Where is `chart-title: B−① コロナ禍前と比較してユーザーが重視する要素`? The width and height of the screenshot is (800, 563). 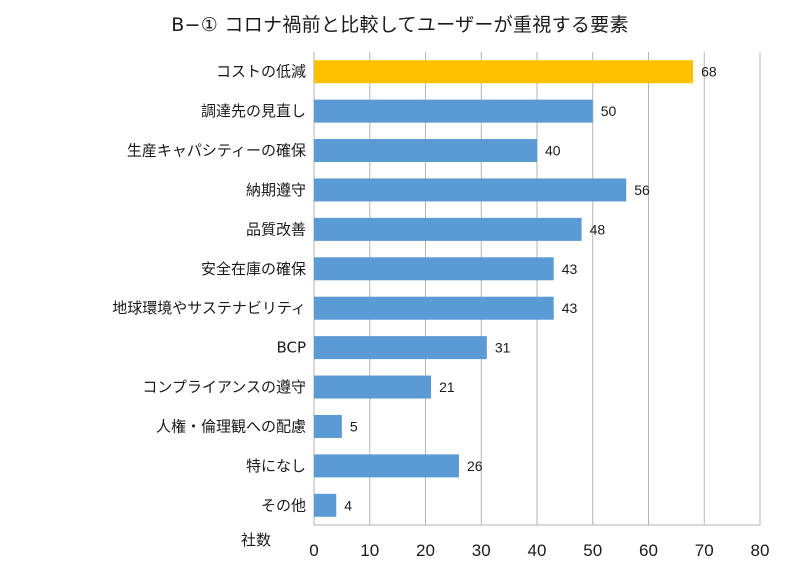 chart-title: B−① コロナ禍前と比較してユーザーが重視する要素 is located at coordinates (400, 25).